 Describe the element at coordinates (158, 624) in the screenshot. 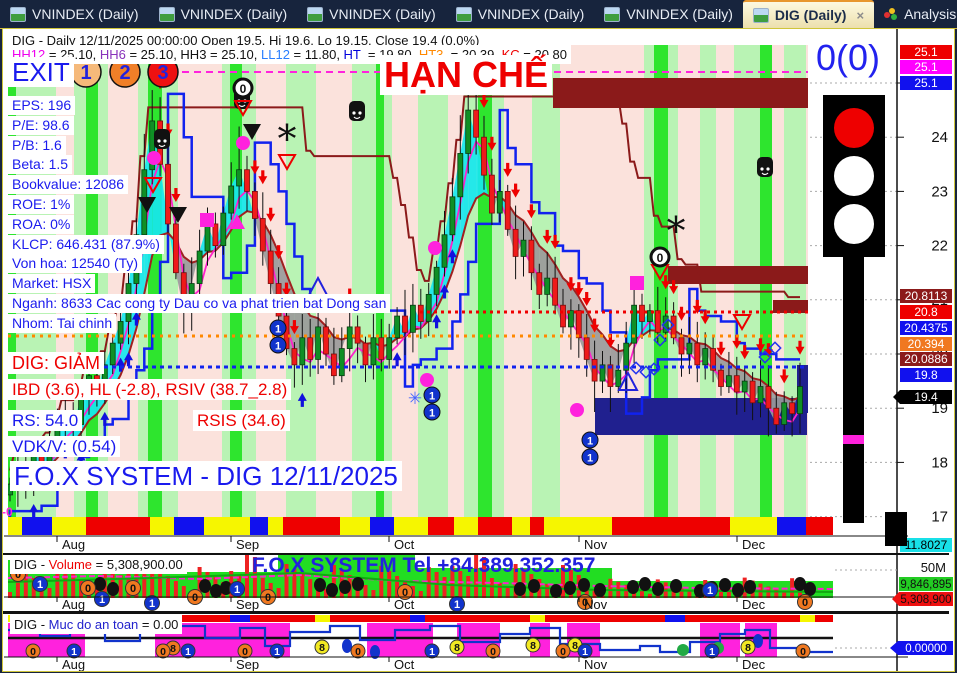

I see `text-token: = 0.00` at that location.